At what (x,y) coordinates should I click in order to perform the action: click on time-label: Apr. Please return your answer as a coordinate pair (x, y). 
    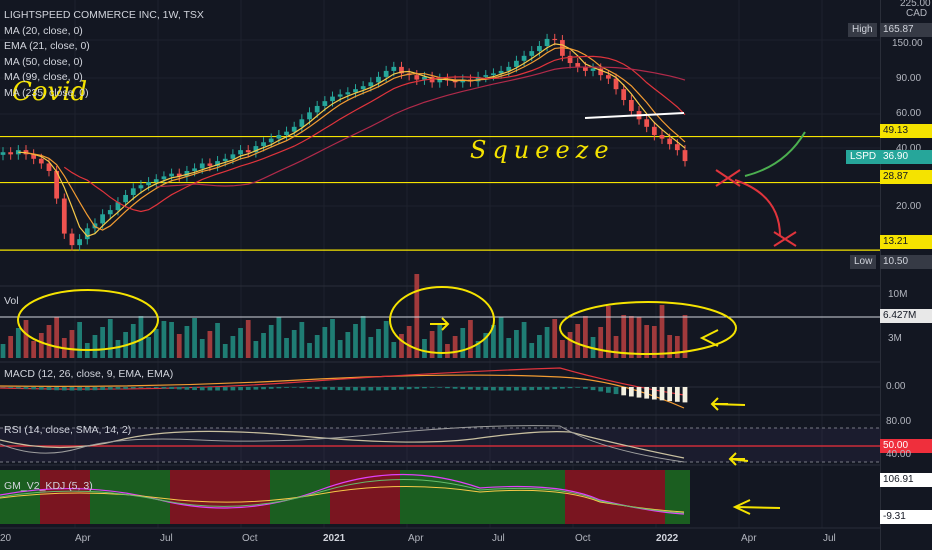
    Looking at the image, I should click on (749, 538).